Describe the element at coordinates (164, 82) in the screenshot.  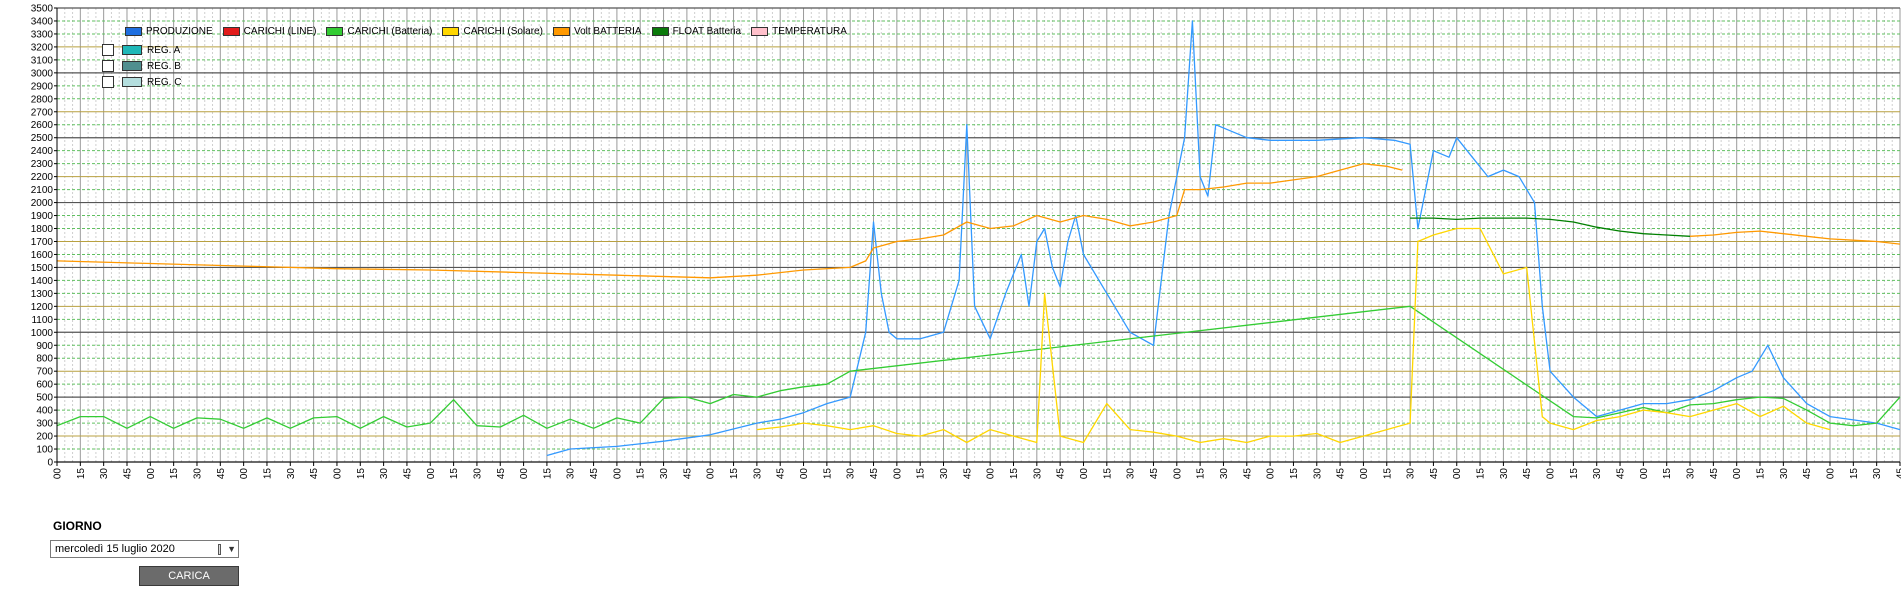
I see `reg-label: REG. C` at that location.